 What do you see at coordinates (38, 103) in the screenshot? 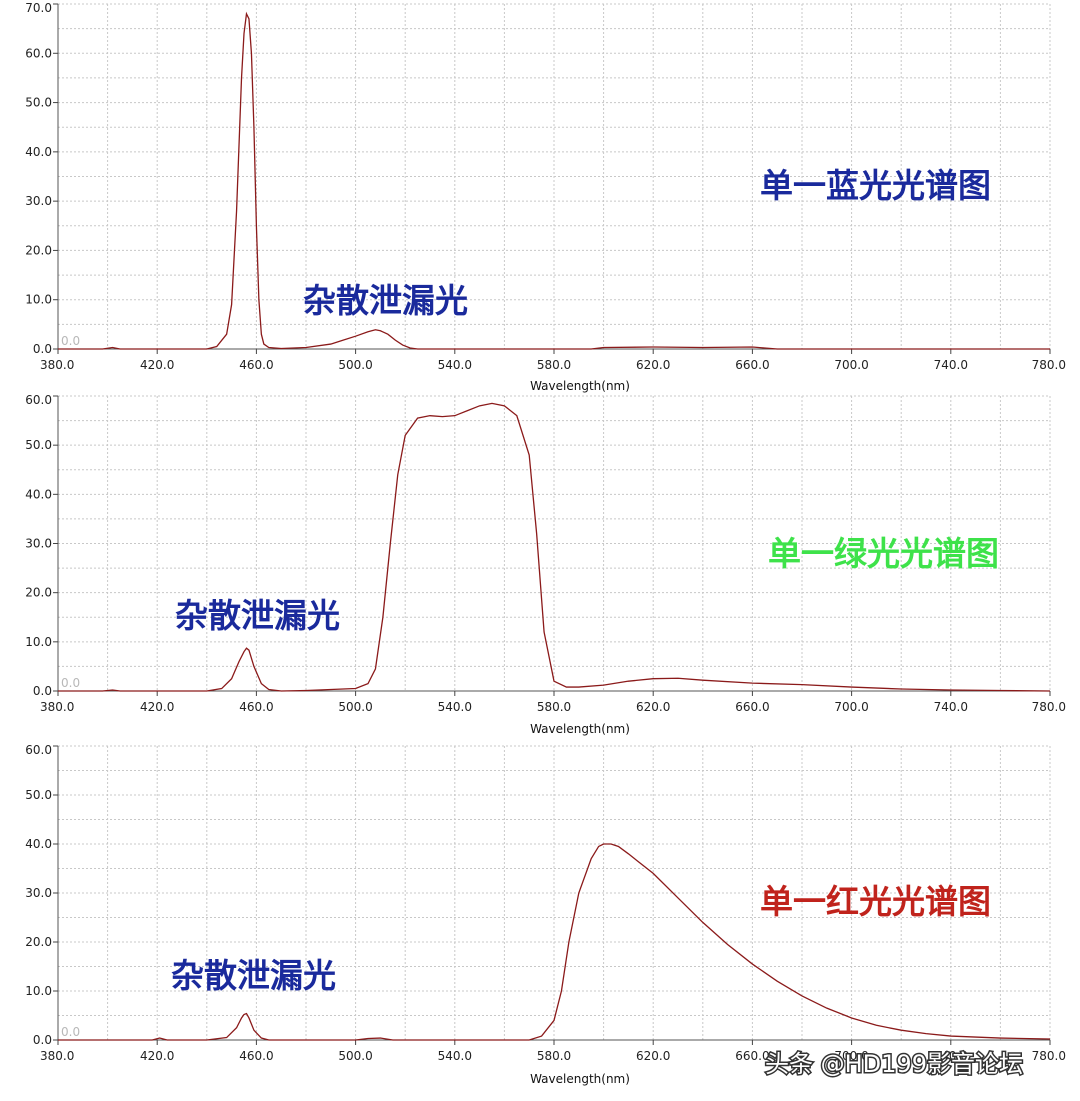
I see `blue-y-tick-label: 50.0` at bounding box center [38, 103].